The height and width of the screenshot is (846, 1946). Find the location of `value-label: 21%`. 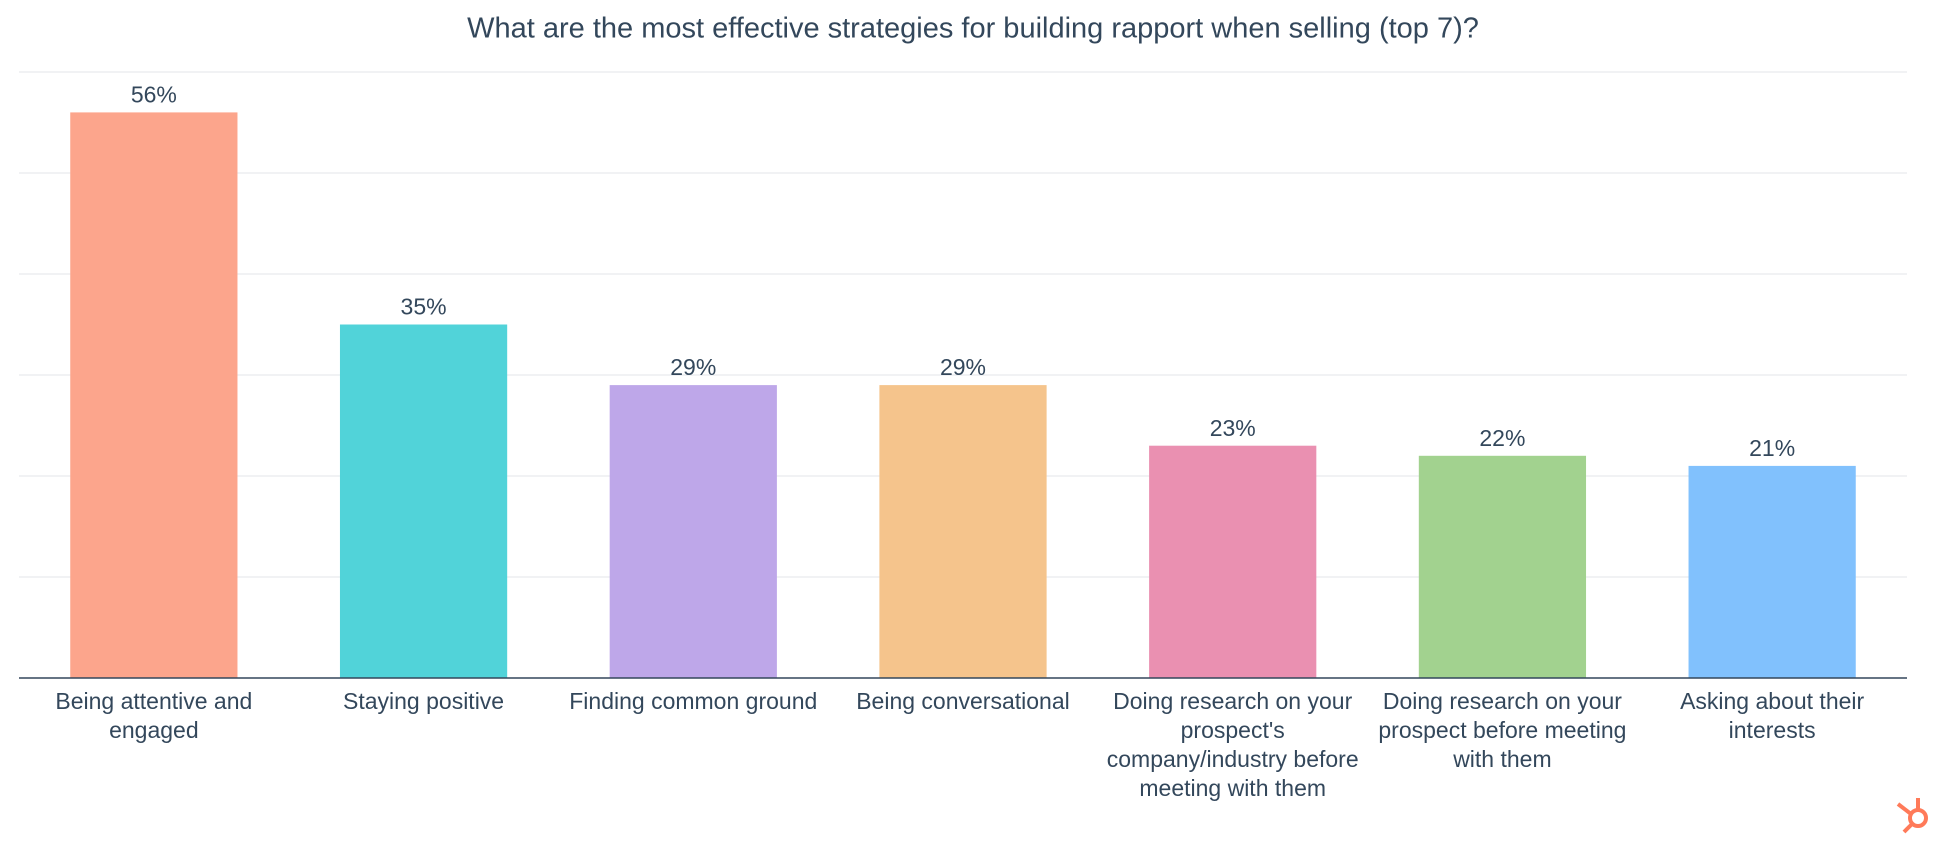

value-label: 21% is located at coordinates (1772, 448).